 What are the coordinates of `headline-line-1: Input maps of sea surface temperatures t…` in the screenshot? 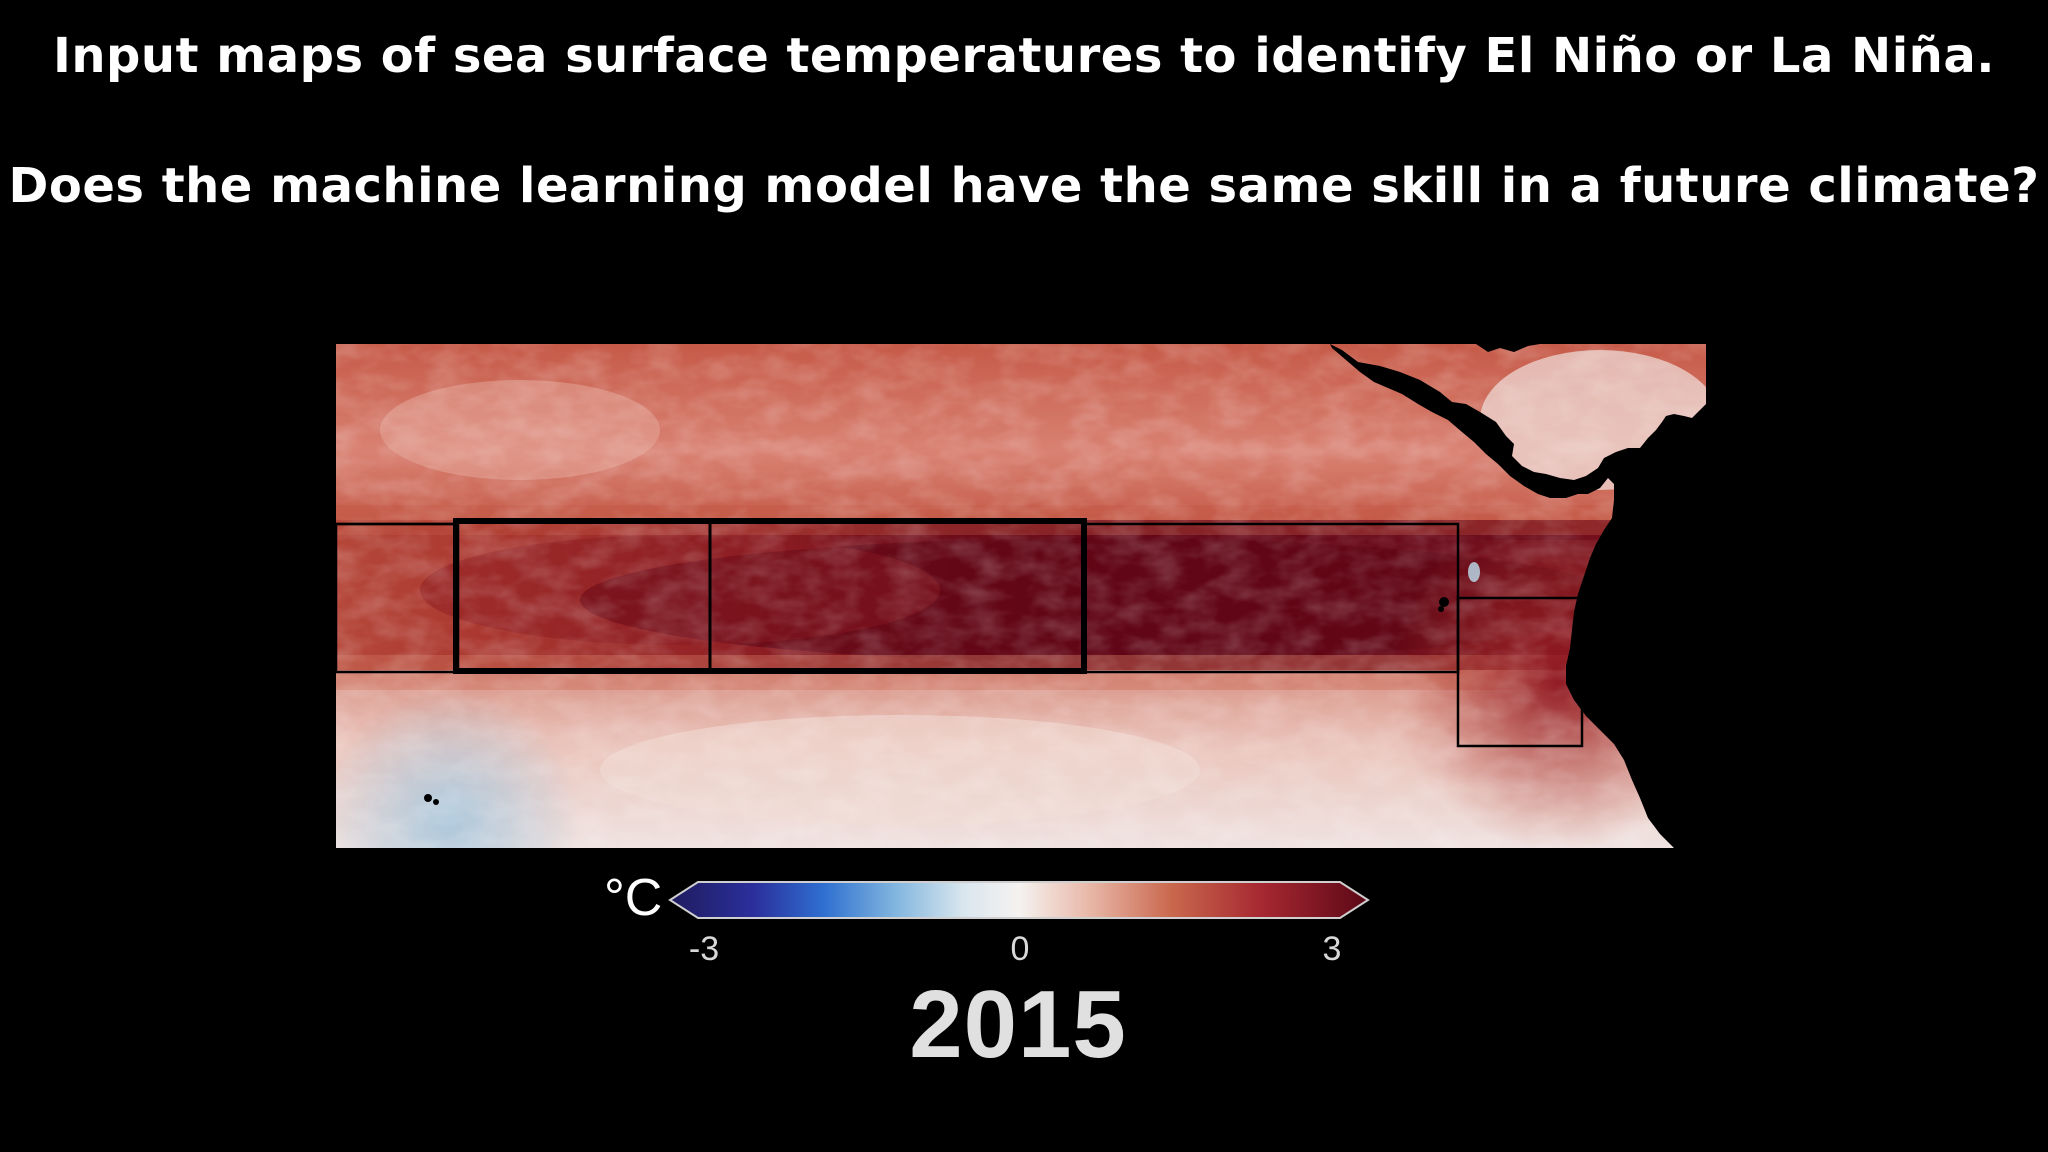 It's located at (1024, 56).